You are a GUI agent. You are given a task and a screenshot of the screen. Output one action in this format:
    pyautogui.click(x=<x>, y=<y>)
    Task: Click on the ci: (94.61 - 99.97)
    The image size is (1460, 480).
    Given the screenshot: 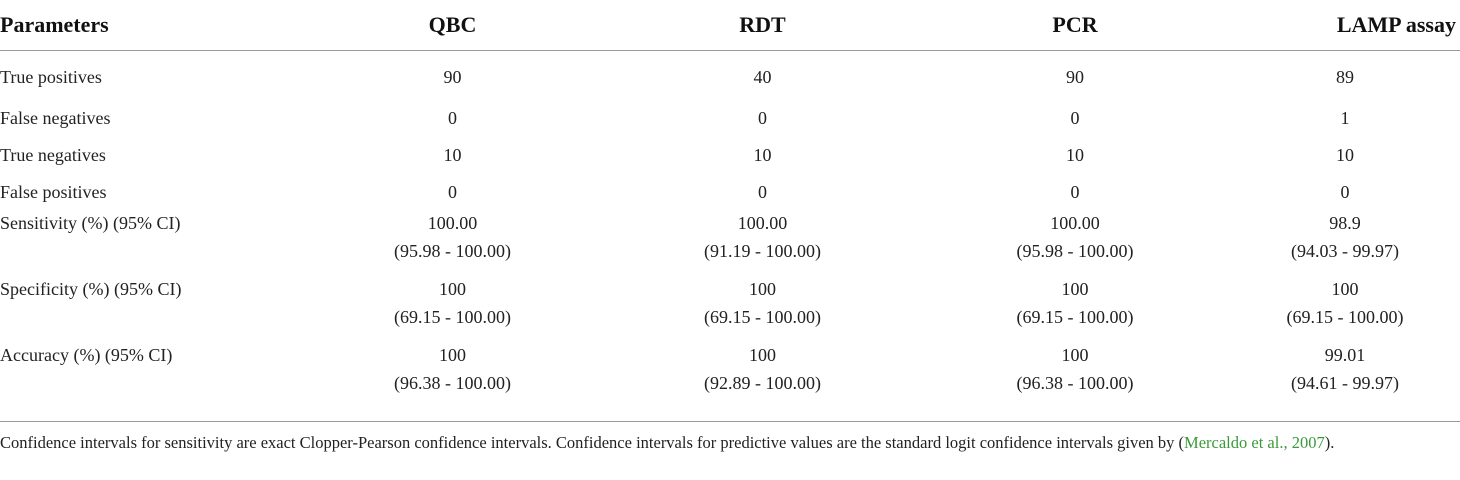 What is the action you would take?
    pyautogui.click(x=1345, y=383)
    